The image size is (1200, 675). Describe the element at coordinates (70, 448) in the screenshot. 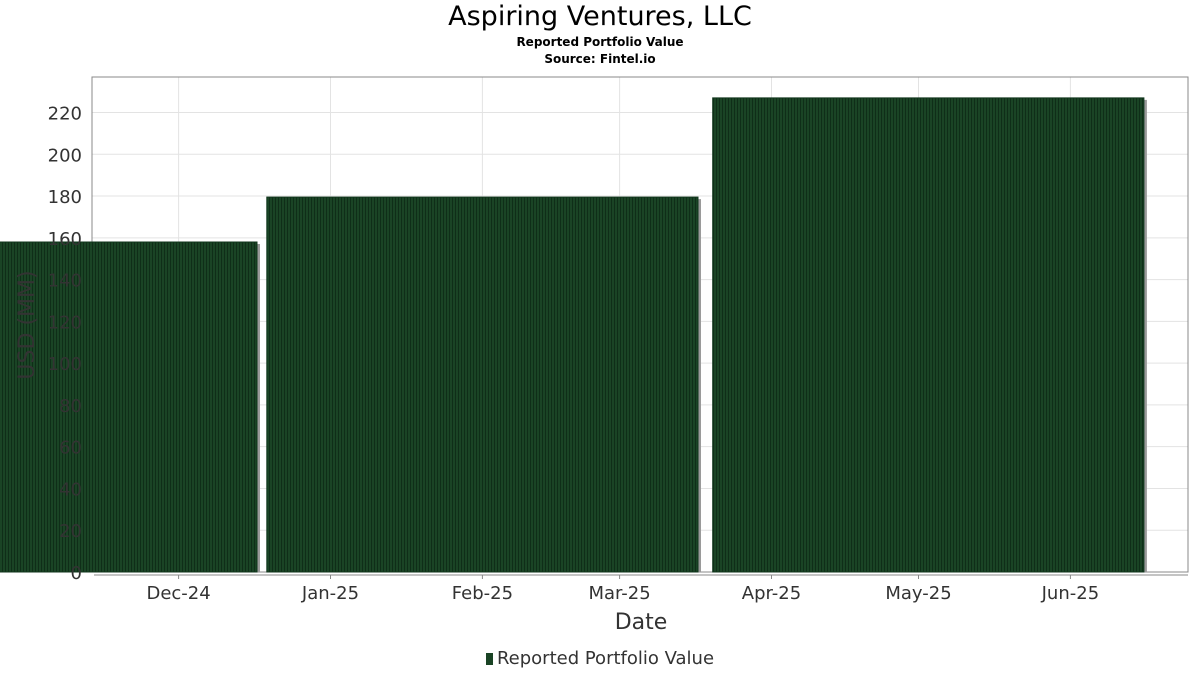

I see `y-tick-label: 60` at that location.